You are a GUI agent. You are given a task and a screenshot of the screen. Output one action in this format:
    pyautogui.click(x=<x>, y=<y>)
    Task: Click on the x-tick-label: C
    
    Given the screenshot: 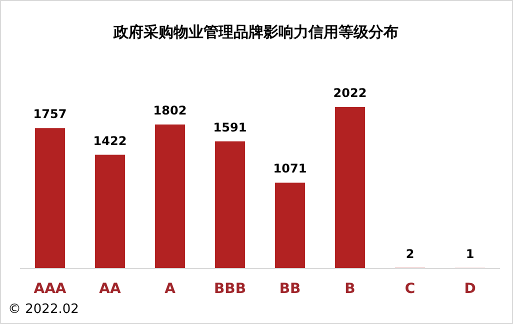 What is the action you would take?
    pyautogui.click(x=410, y=289)
    